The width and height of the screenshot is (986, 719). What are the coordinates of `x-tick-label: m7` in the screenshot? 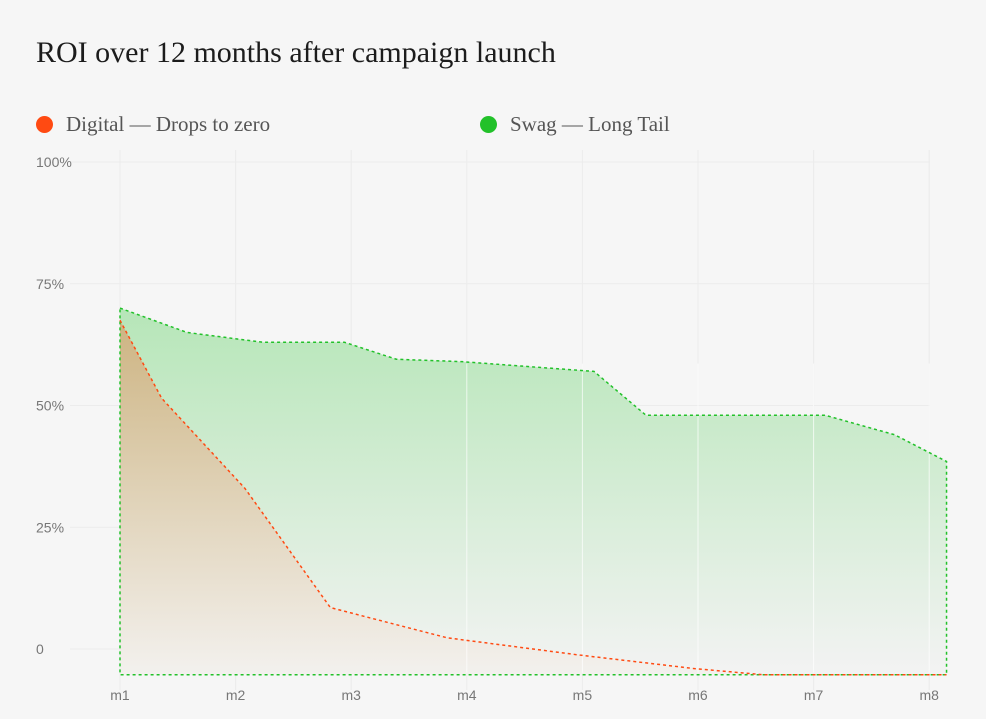 It's located at (814, 695).